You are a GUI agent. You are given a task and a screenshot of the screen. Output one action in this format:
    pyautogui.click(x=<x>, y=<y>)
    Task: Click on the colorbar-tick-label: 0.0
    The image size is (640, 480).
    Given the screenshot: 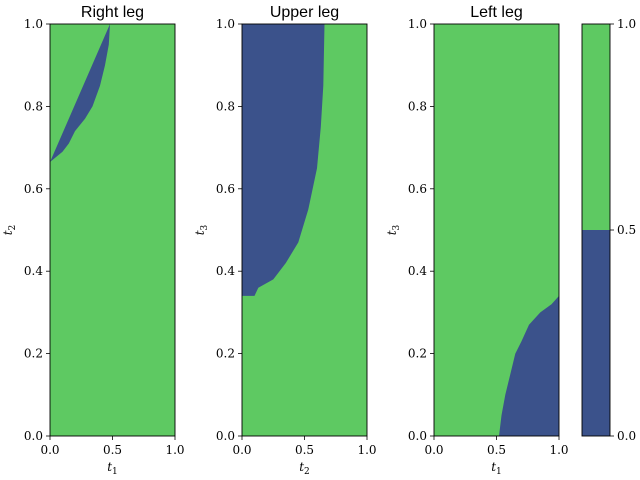 What is the action you would take?
    pyautogui.click(x=626, y=436)
    